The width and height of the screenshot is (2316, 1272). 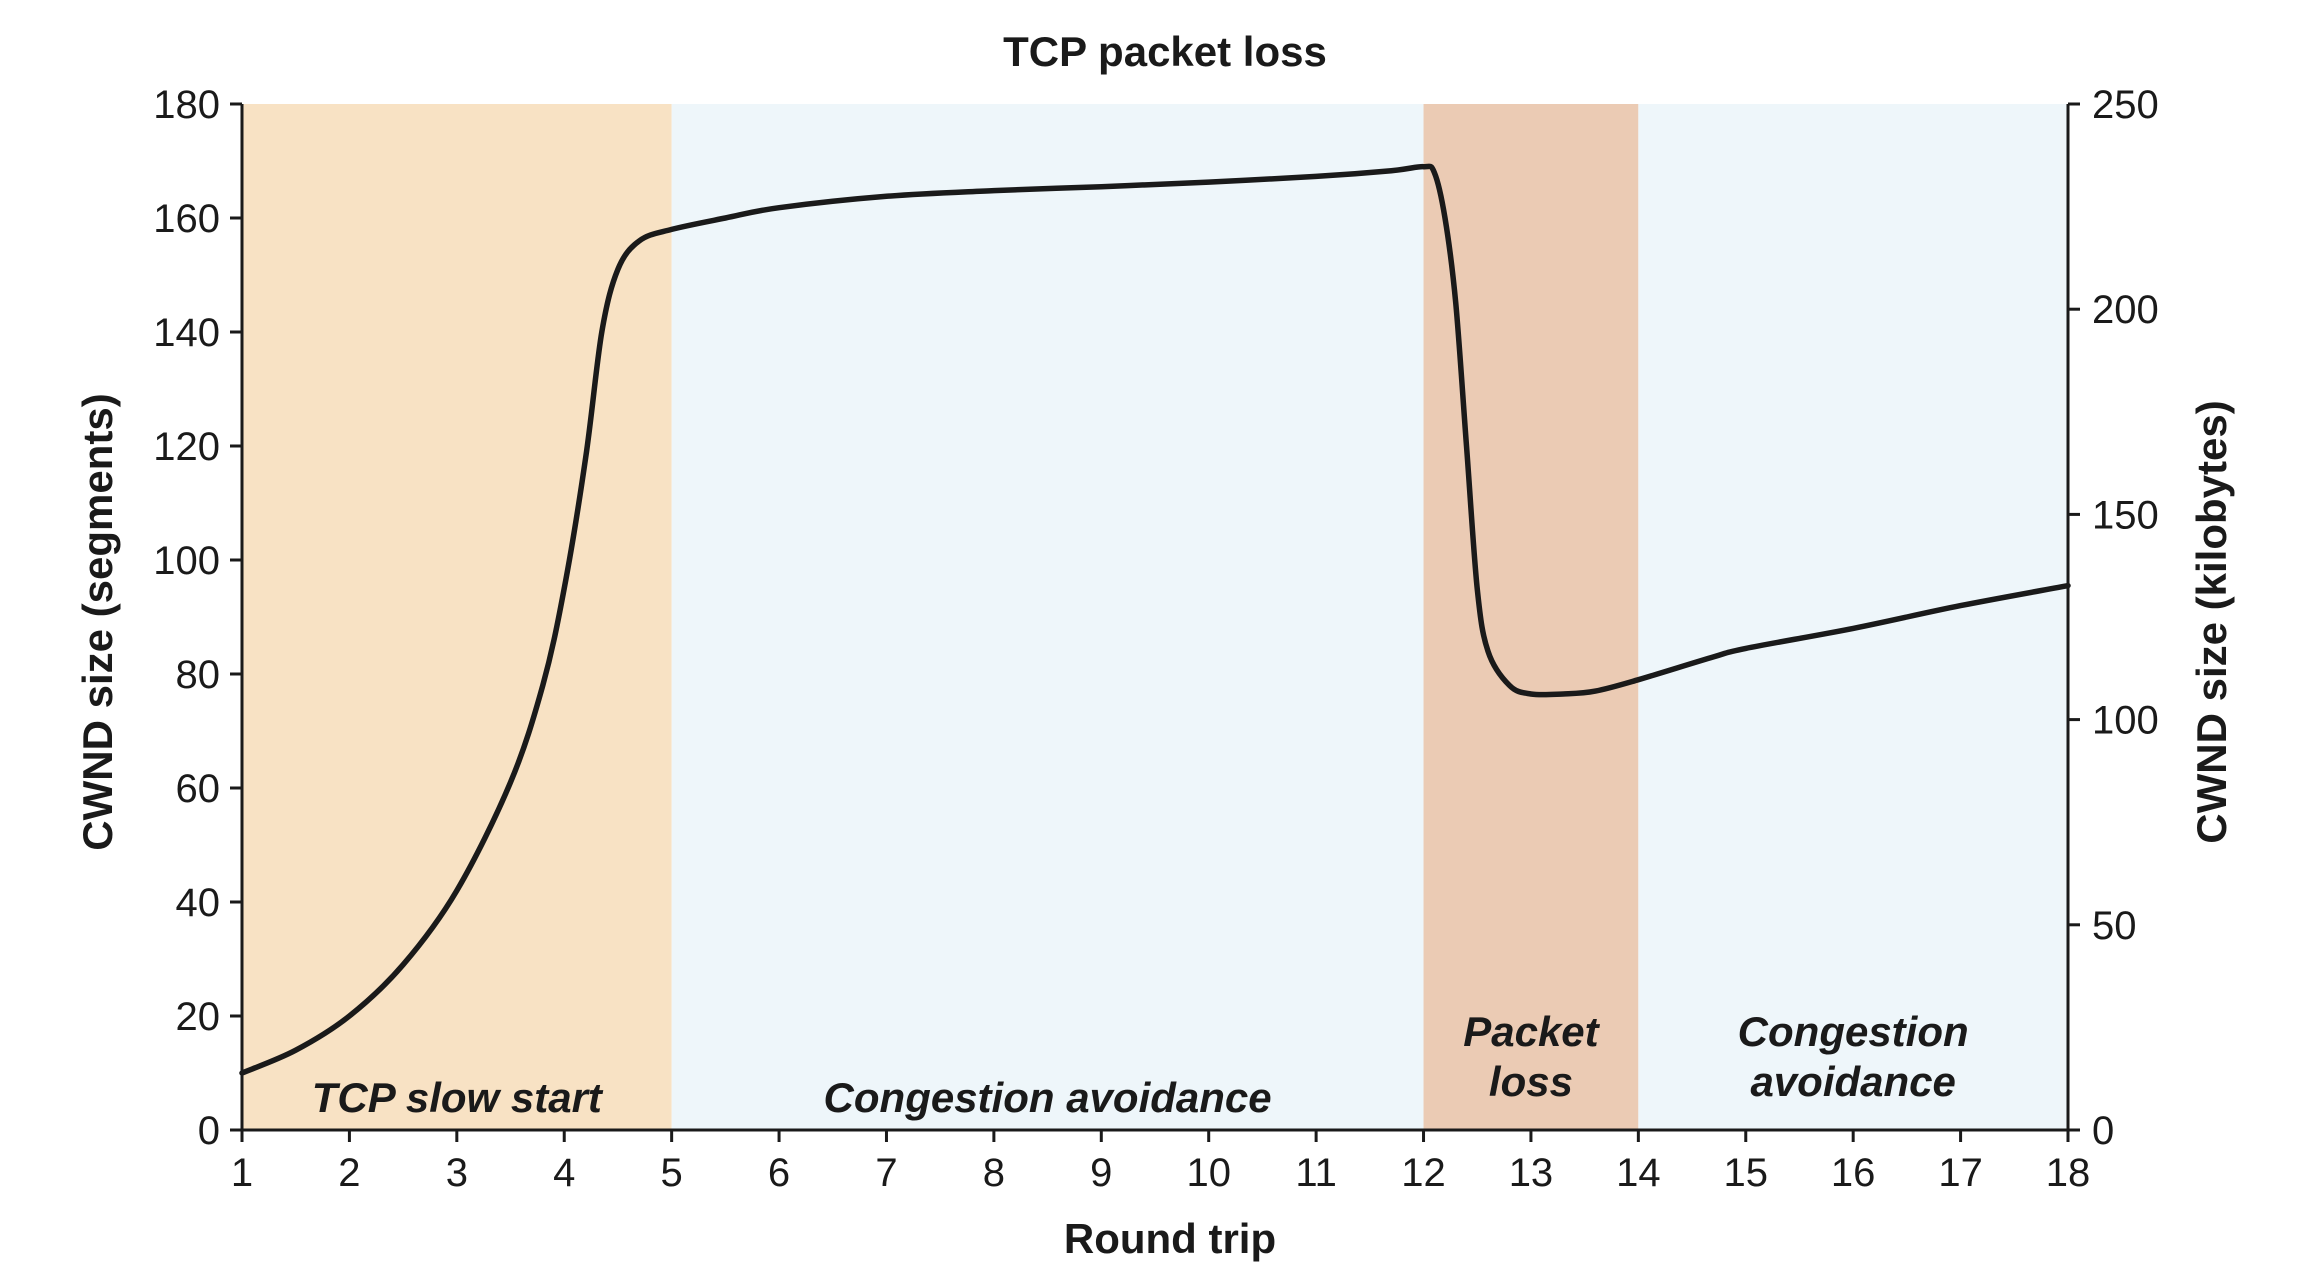 What do you see at coordinates (457, 1173) in the screenshot?
I see `x-tick-label-3: 3` at bounding box center [457, 1173].